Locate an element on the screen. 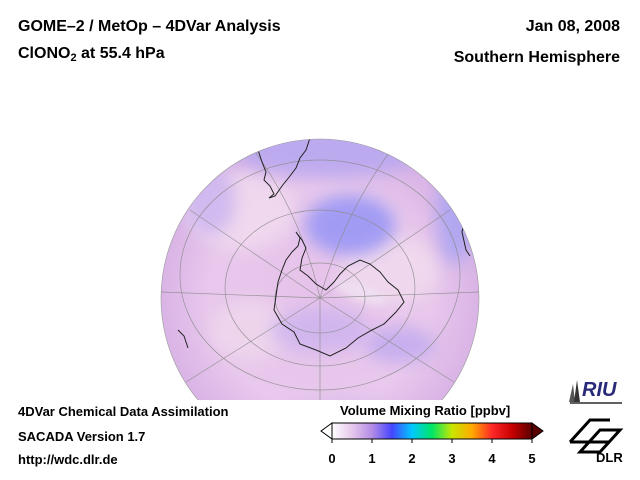 The width and height of the screenshot is (640, 480). colorbar-low-arrow is located at coordinates (326, 431).